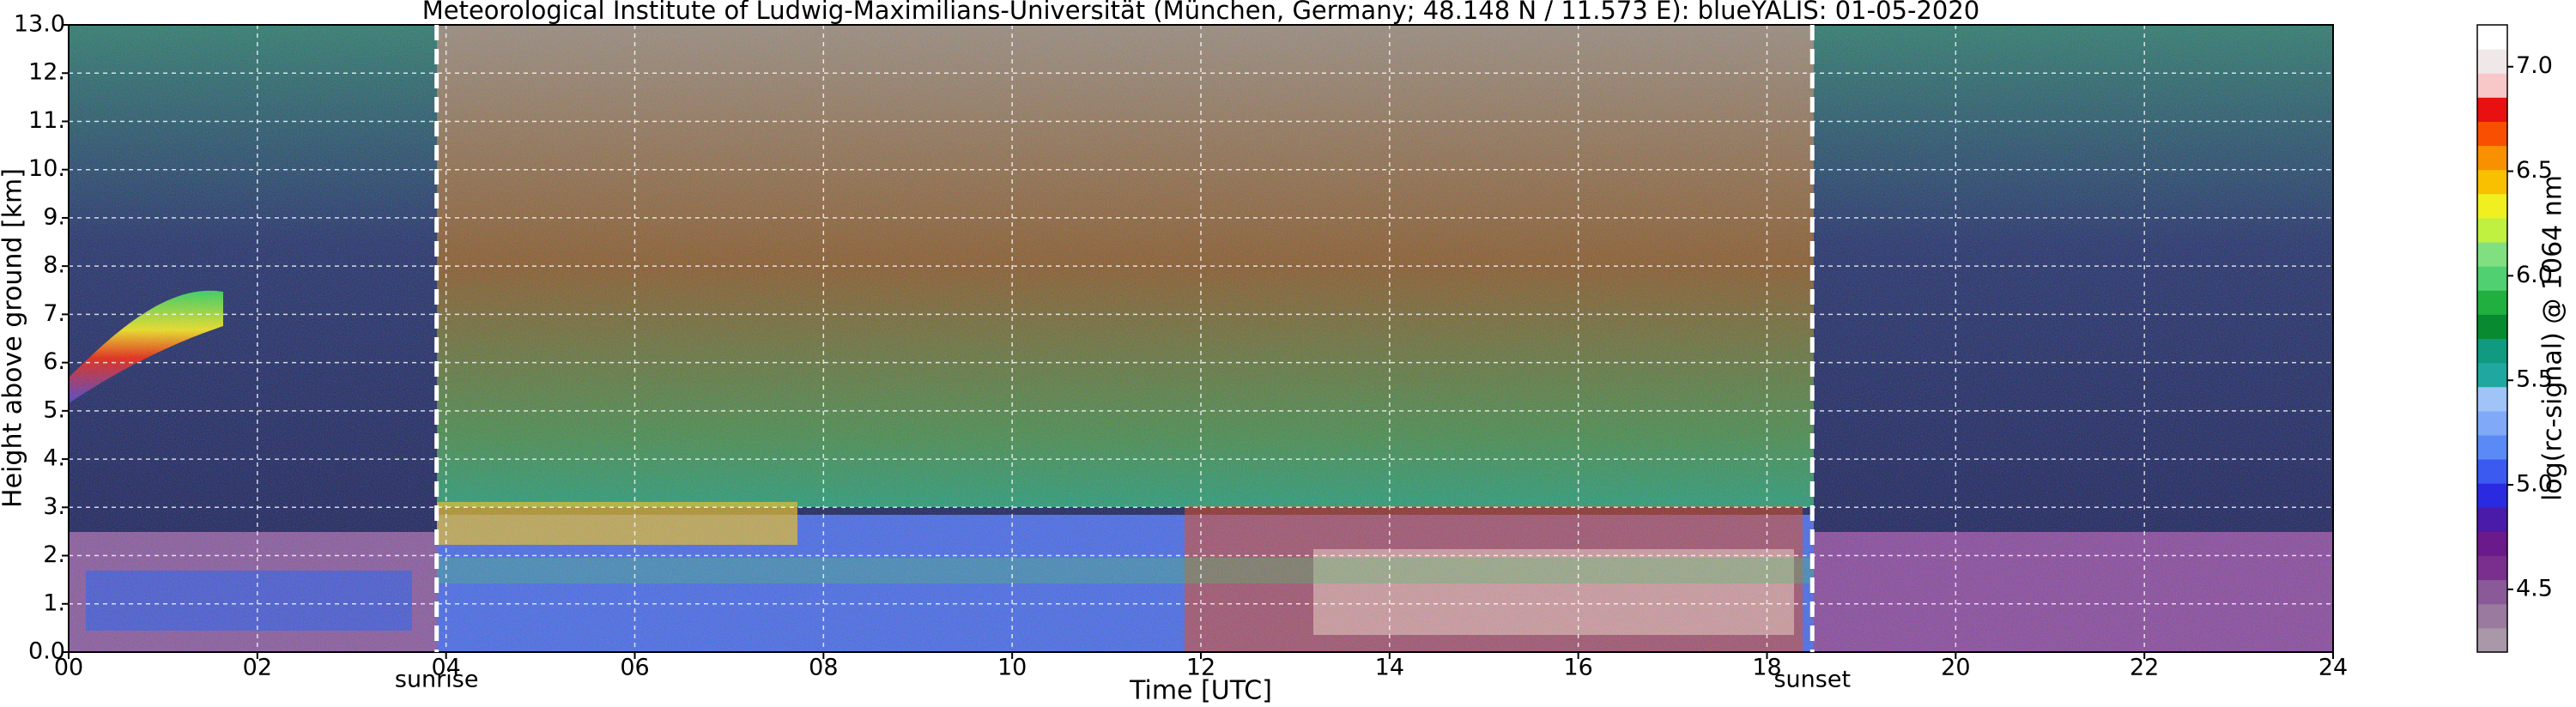 This screenshot has width=2576, height=707. I want to click on y-tick-label: 6., so click(54, 361).